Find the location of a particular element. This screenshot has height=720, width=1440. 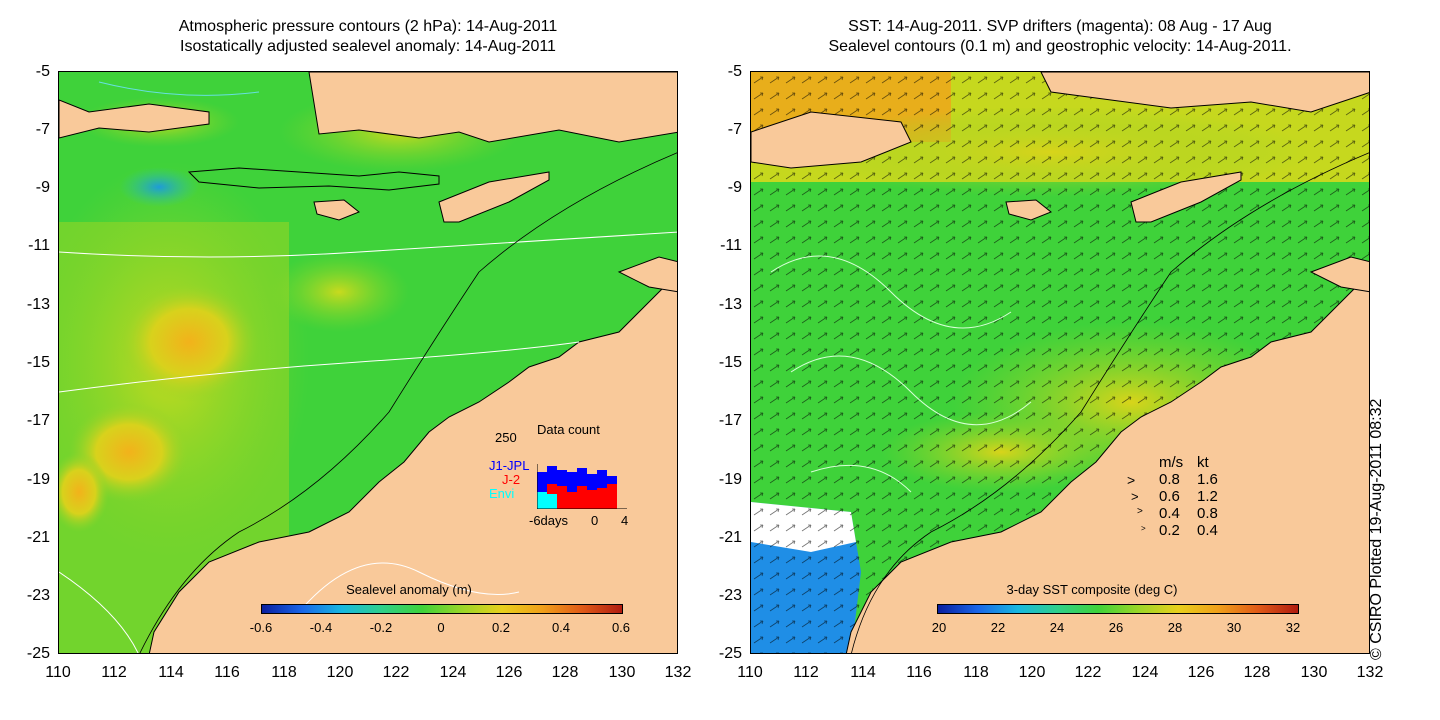

left-cbar-tick-4: 0.2 is located at coordinates (501, 627).